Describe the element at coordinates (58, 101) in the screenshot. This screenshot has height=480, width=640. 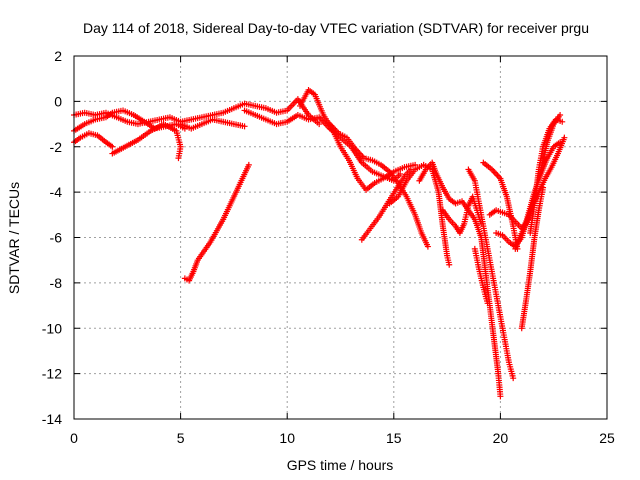
I see `y-tick-label: 0` at that location.